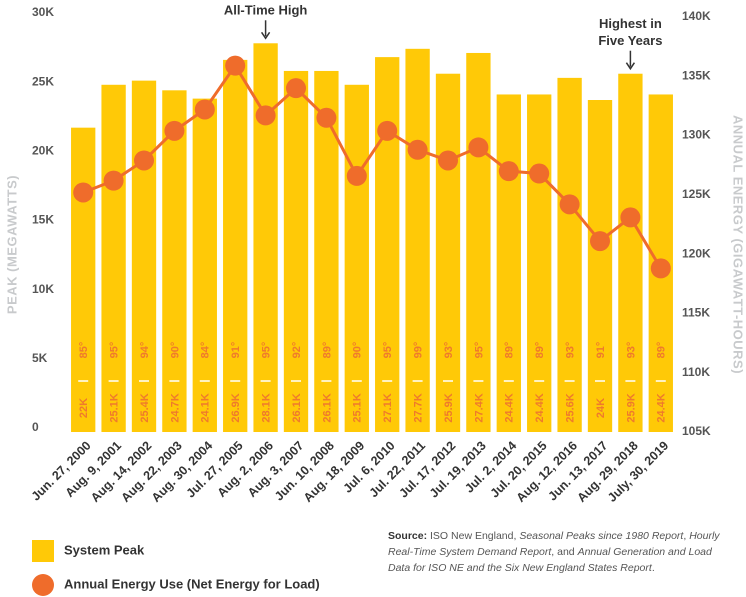 The height and width of the screenshot is (597, 746). What do you see at coordinates (696, 135) in the screenshot?
I see `y2-tick-label: 130K` at bounding box center [696, 135].